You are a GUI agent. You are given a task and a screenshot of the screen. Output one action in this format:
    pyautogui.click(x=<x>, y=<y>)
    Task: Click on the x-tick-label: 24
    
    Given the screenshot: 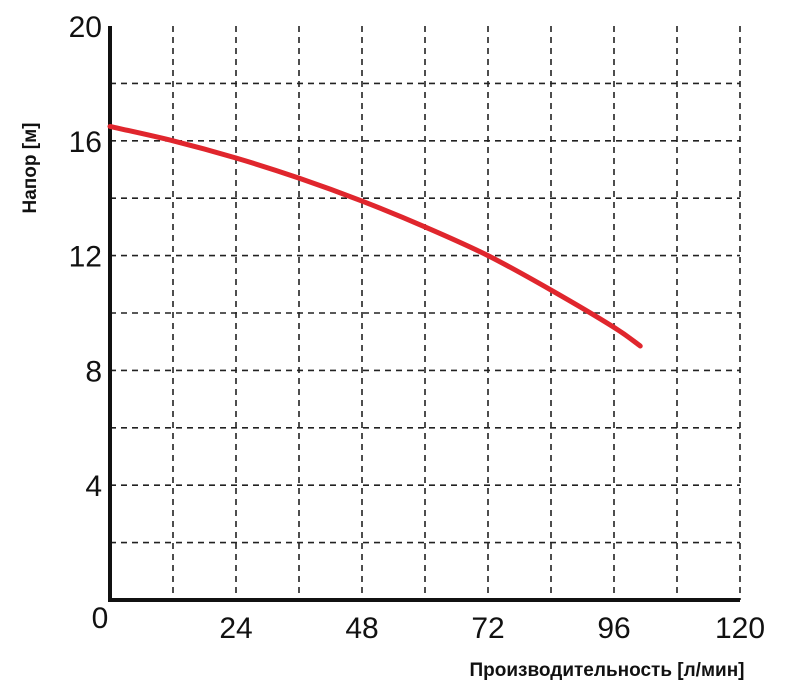 What is the action you would take?
    pyautogui.click(x=235, y=628)
    